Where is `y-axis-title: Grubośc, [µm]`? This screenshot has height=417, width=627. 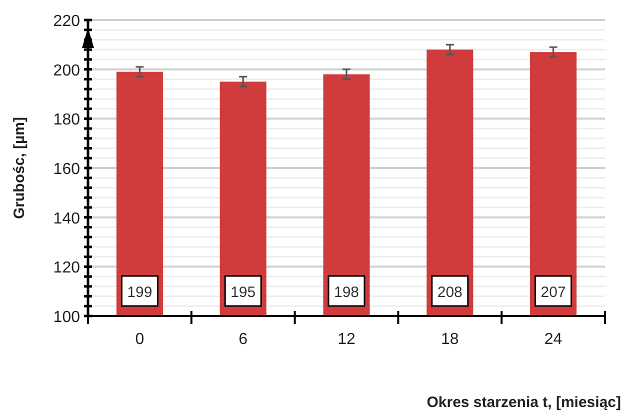
y-axis-title: Grubośc, [µm] is located at coordinates (19, 168).